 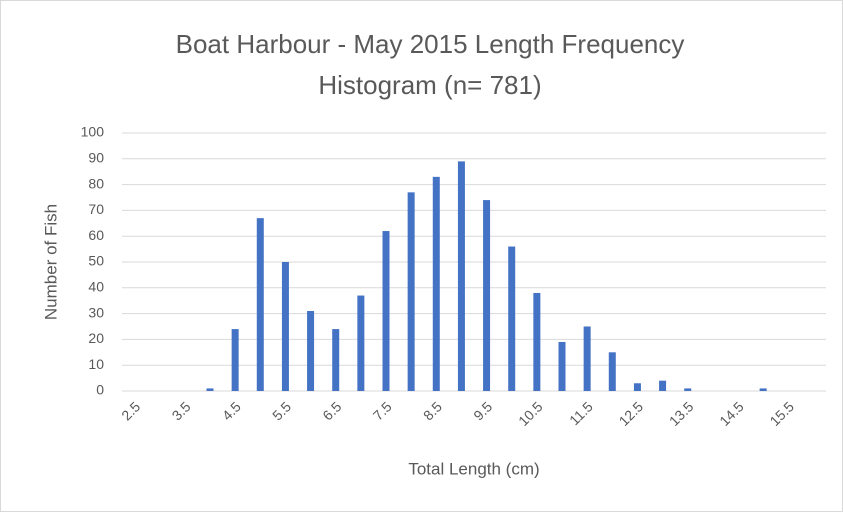 I want to click on y-tick-label: 60, so click(x=96, y=235).